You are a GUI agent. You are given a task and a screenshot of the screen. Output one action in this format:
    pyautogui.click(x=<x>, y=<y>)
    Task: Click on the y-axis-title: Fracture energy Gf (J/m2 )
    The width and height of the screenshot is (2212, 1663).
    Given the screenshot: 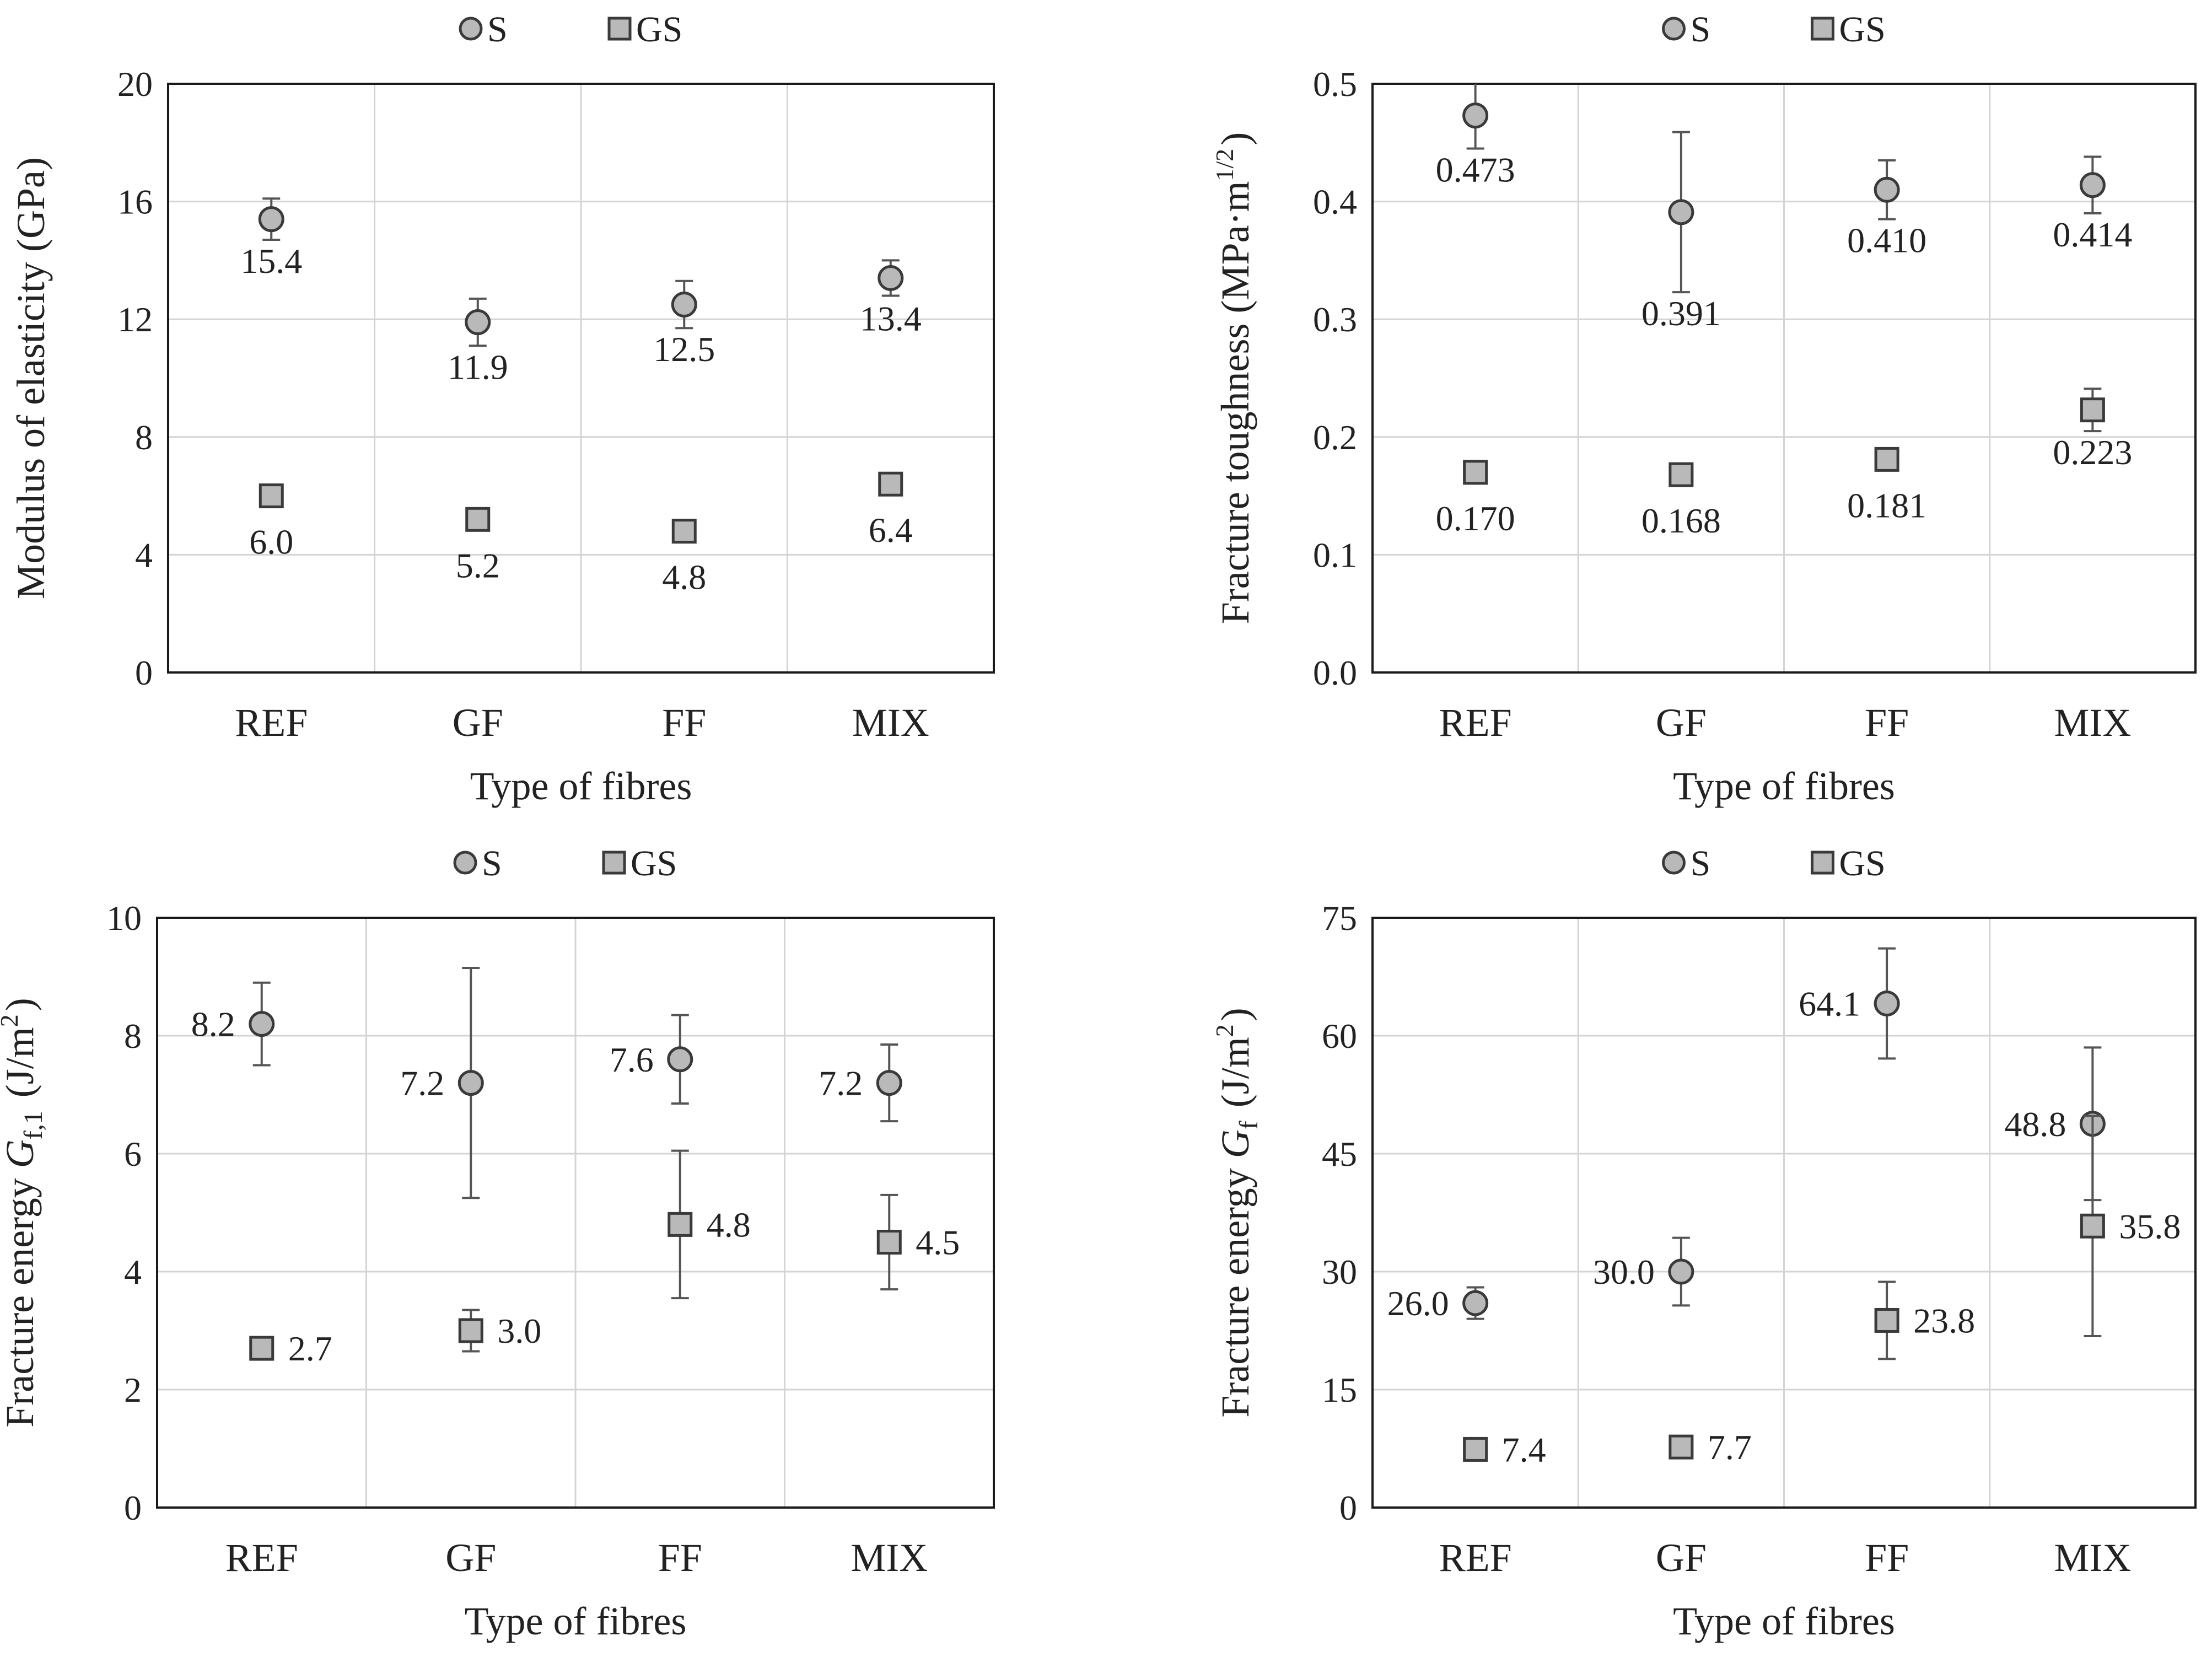 What is the action you would take?
    pyautogui.click(x=1236, y=1212)
    